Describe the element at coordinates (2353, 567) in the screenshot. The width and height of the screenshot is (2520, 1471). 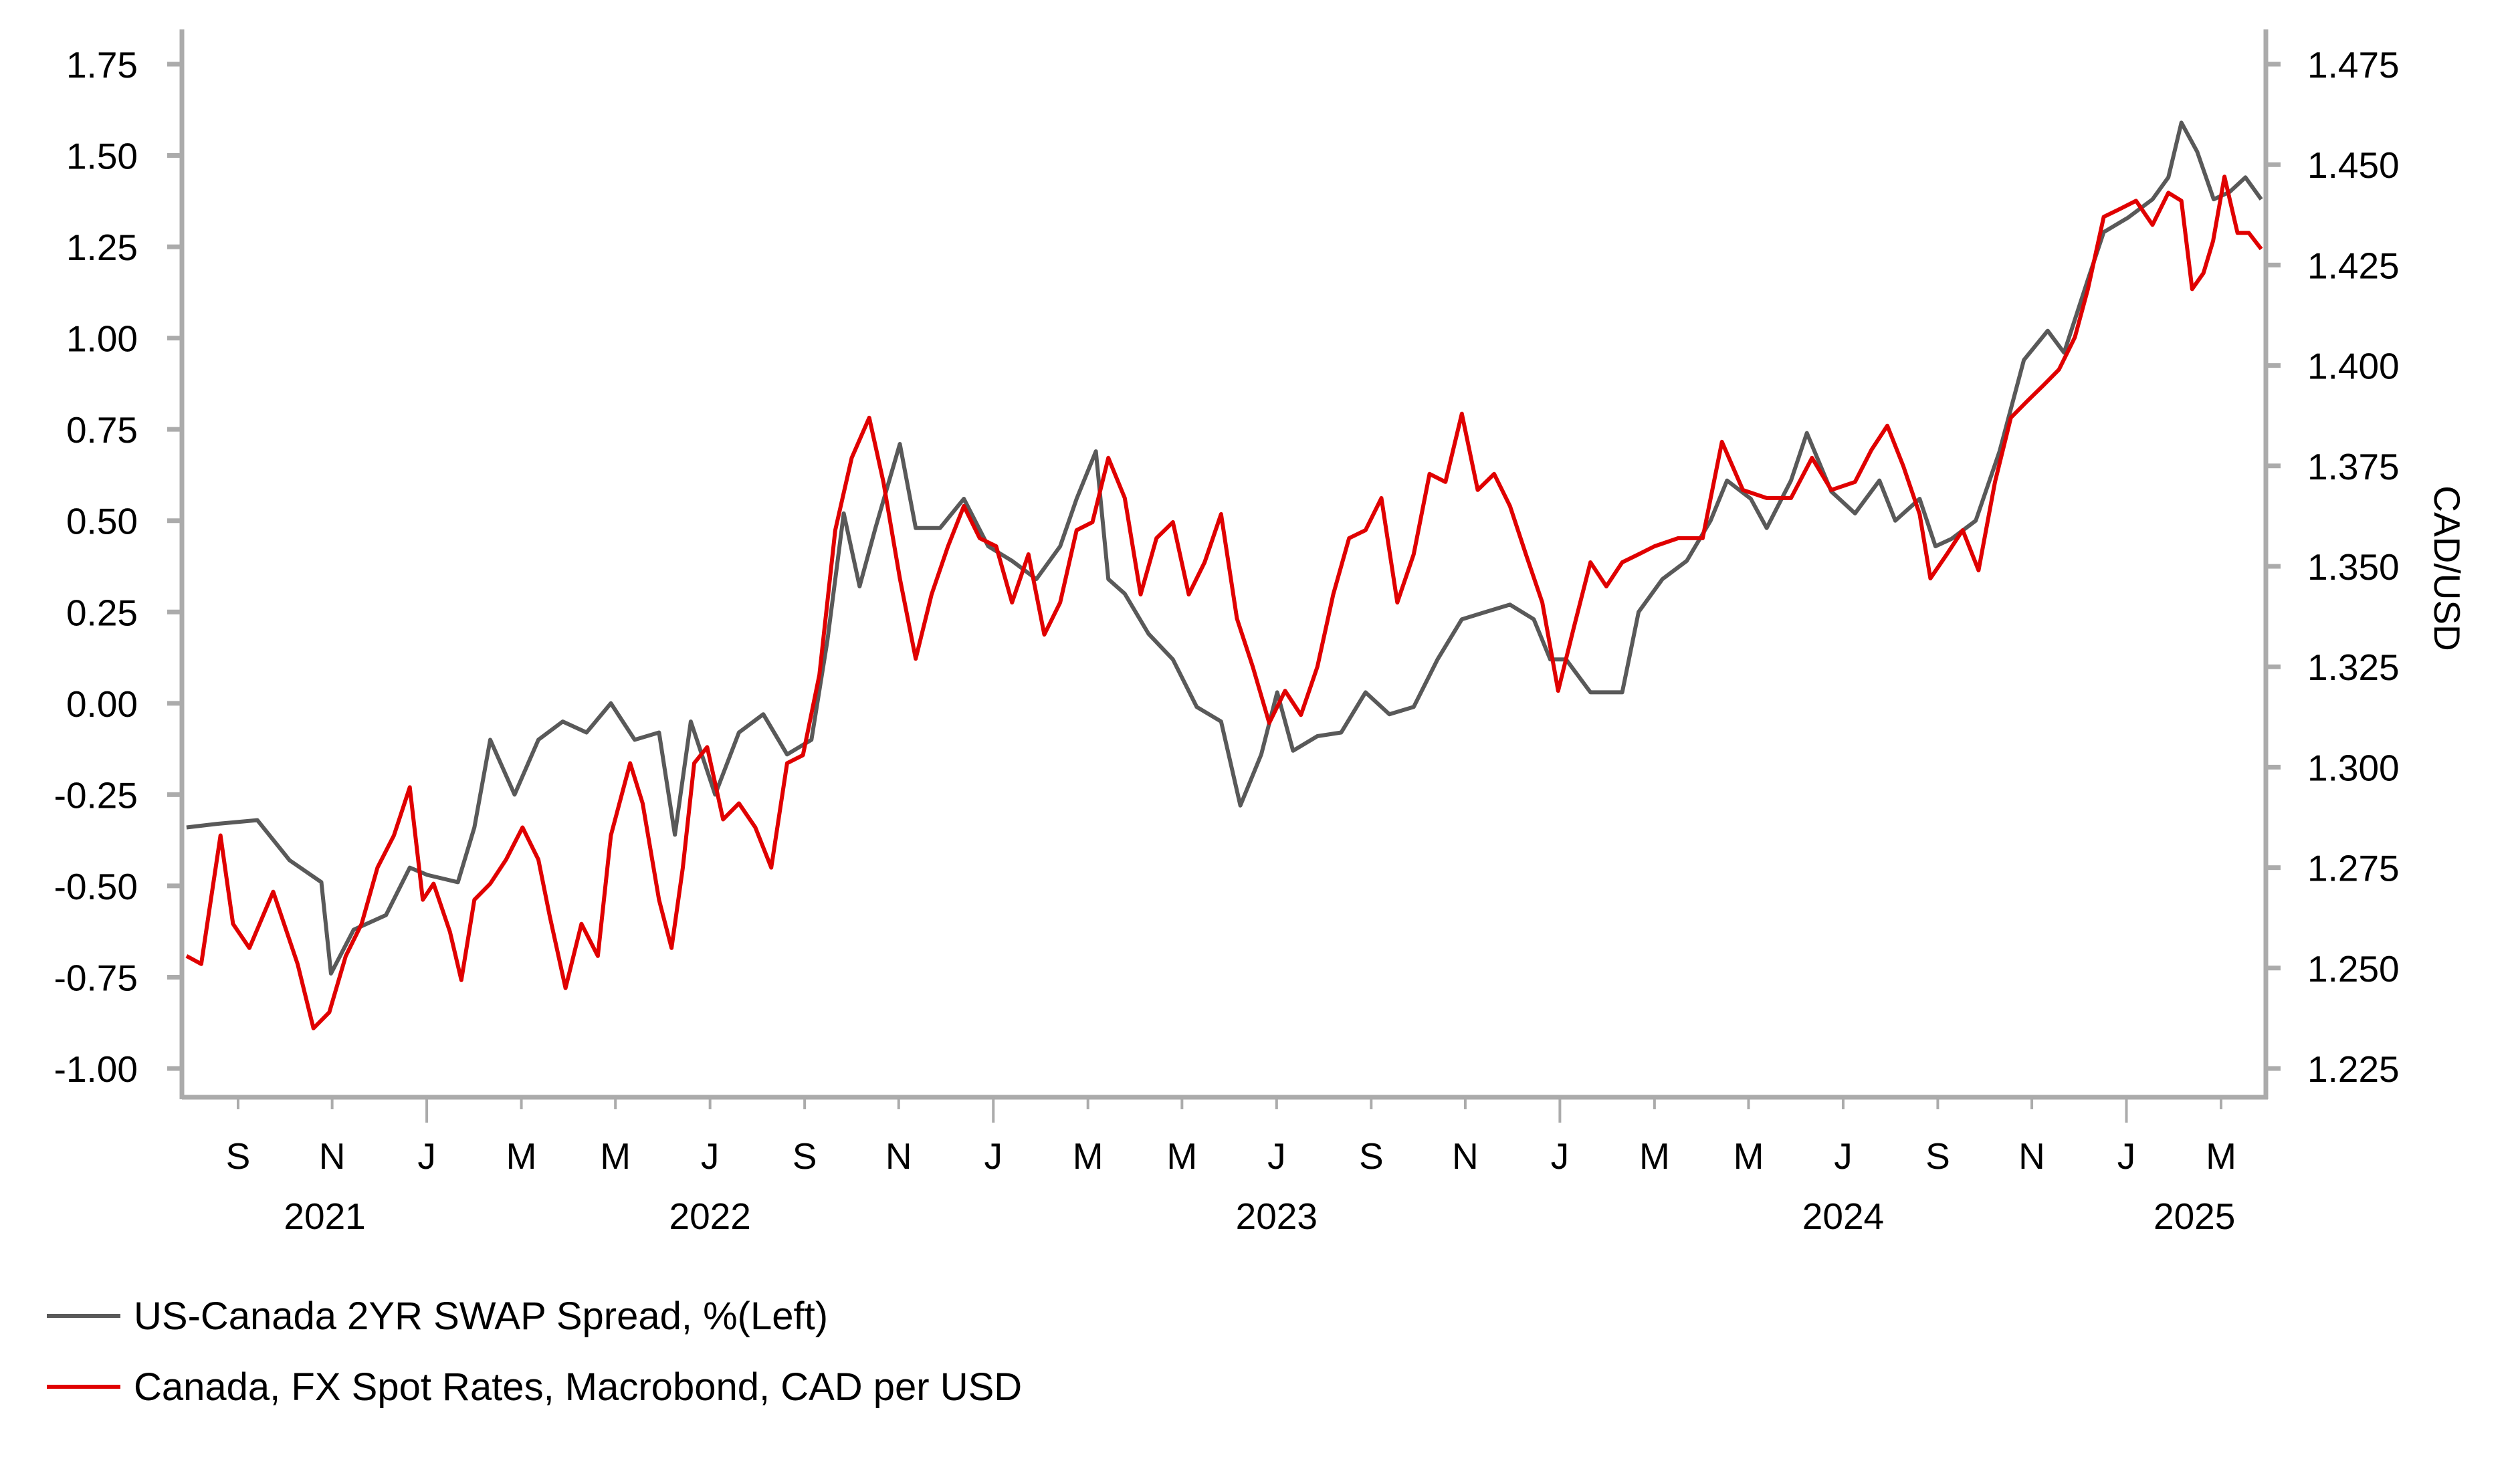
I see `right-tick-label: 1.350` at that location.